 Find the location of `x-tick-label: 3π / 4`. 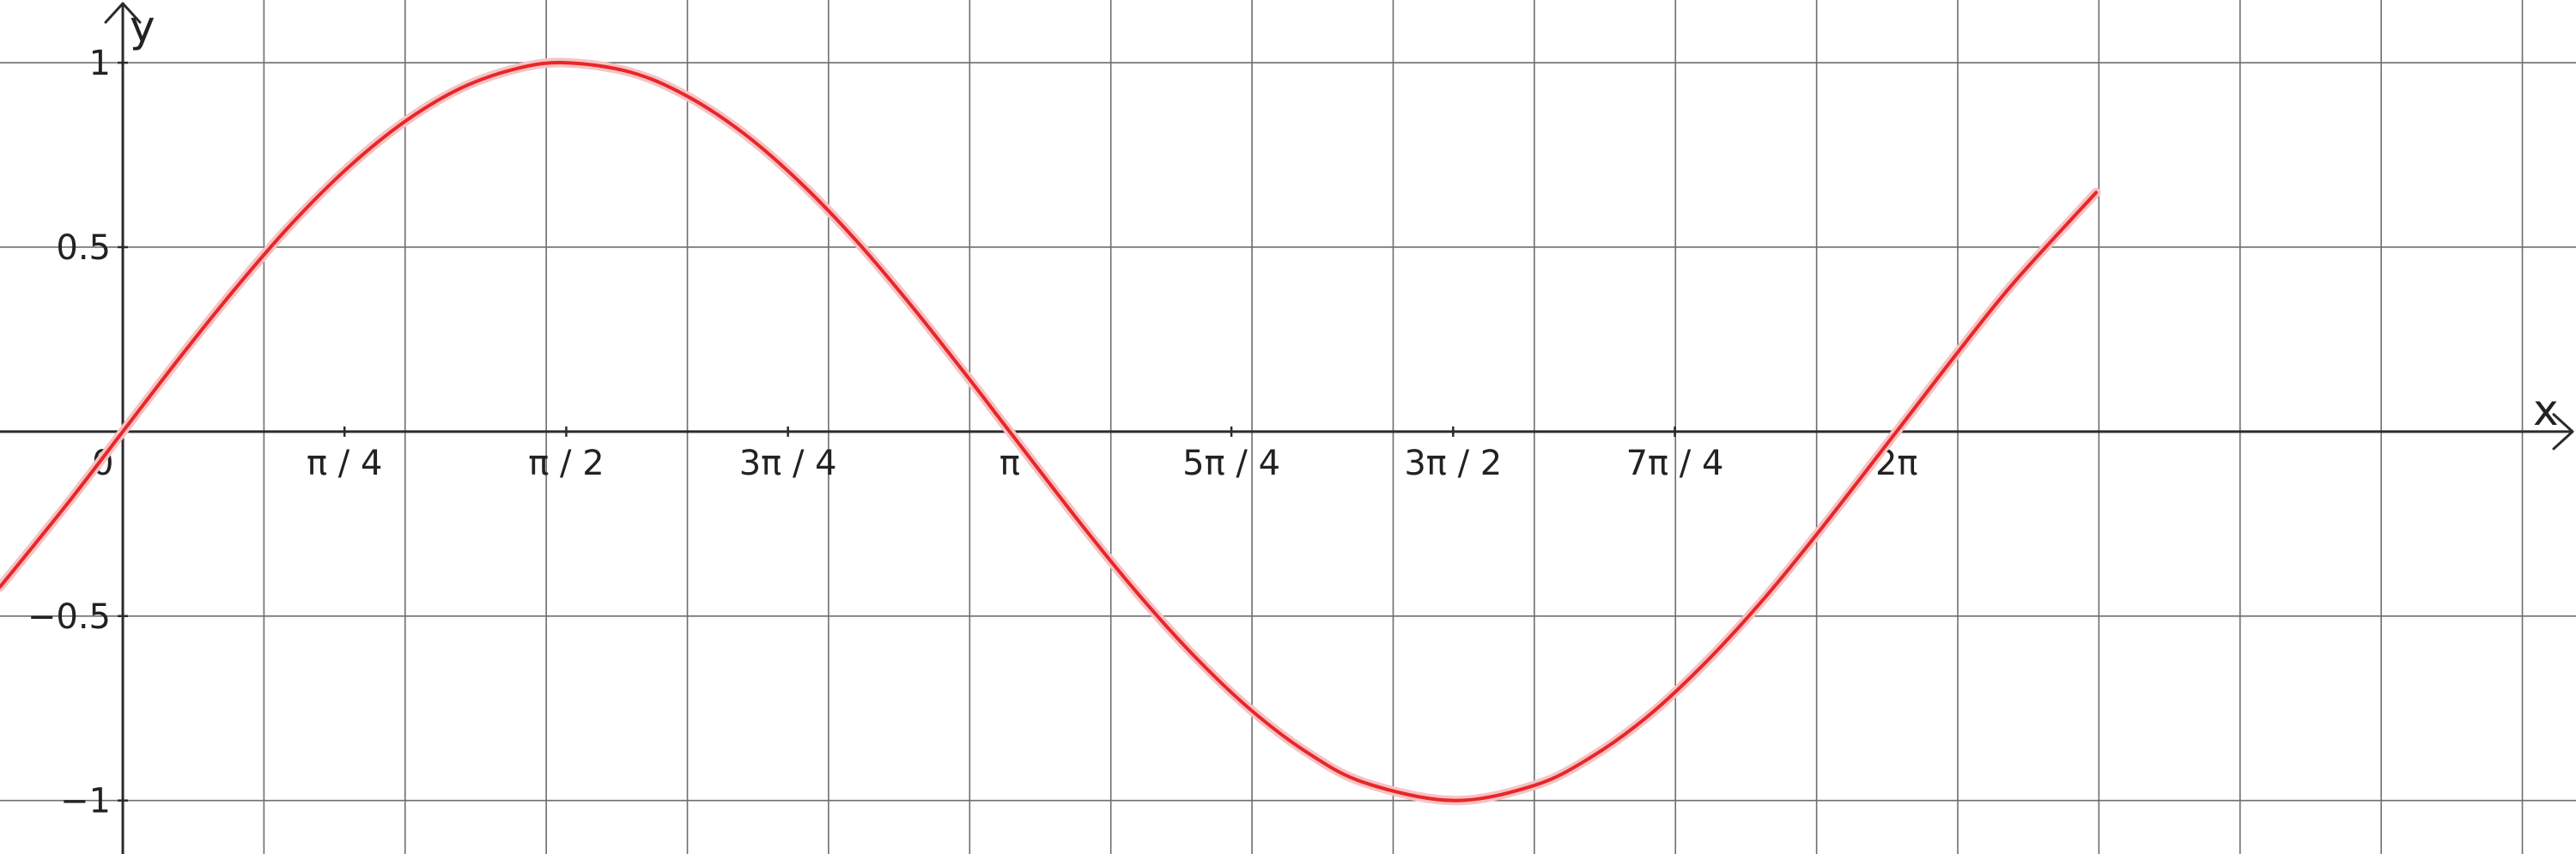

x-tick-label: 3π / 4 is located at coordinates (788, 464).